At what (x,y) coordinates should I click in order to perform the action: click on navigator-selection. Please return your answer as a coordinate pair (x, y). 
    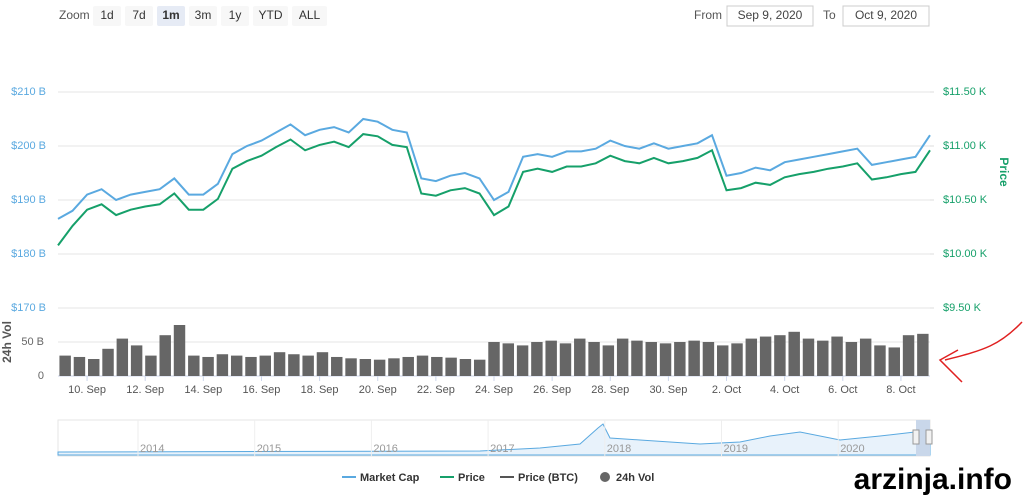
    Looking at the image, I should click on (923, 438).